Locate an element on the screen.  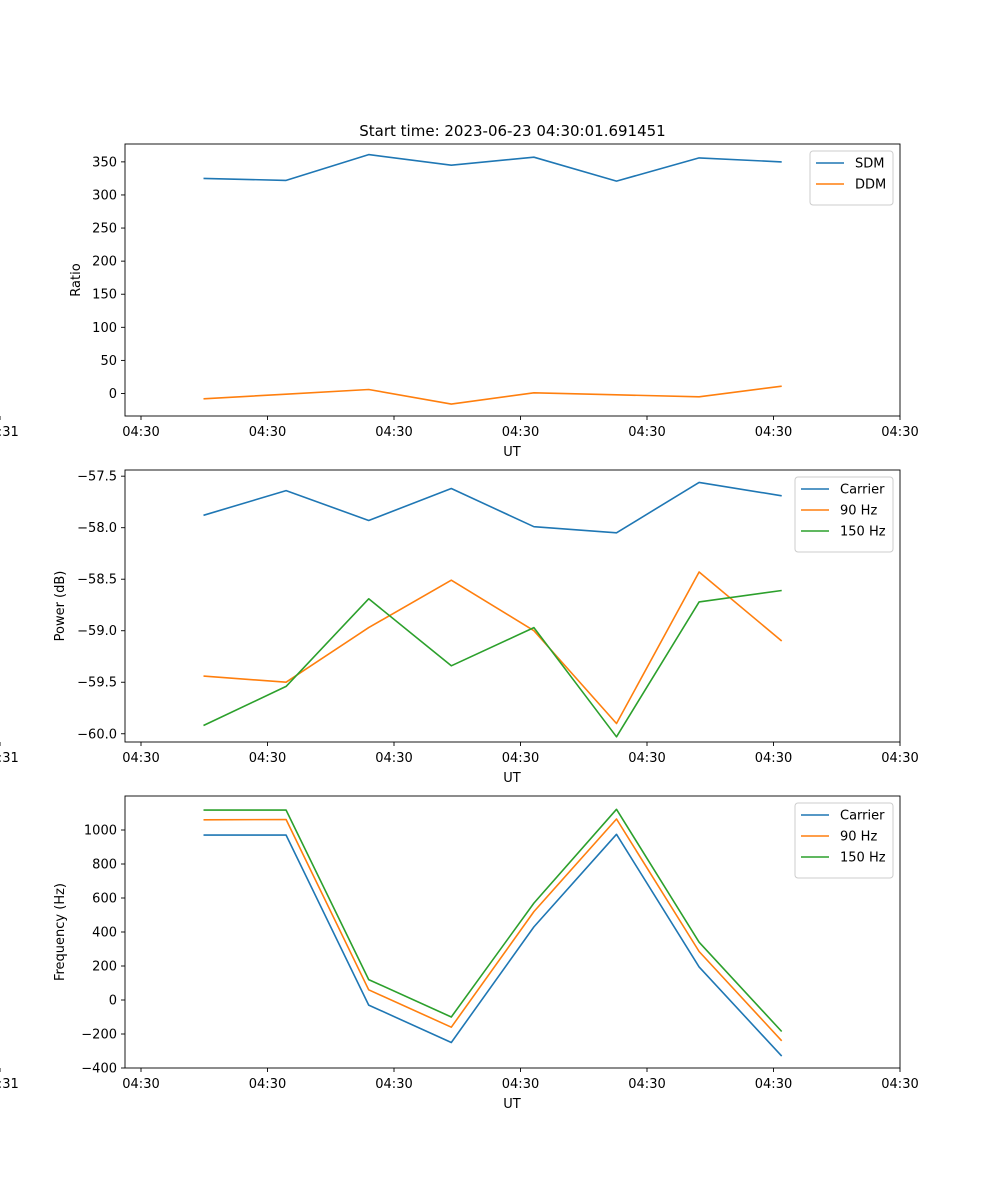
y-tick-label: −58.0 is located at coordinates (97, 528).